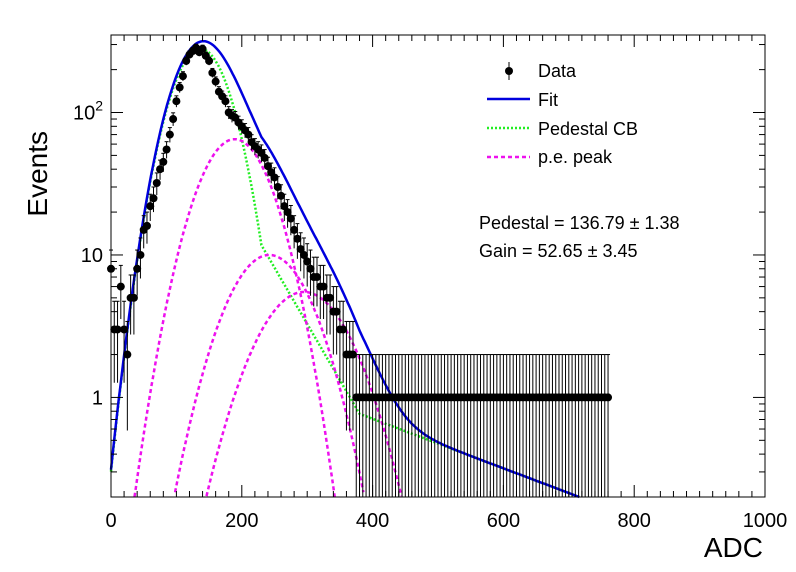 The image size is (796, 572). I want to click on legend-entry-fit: Fit, so click(522, 100).